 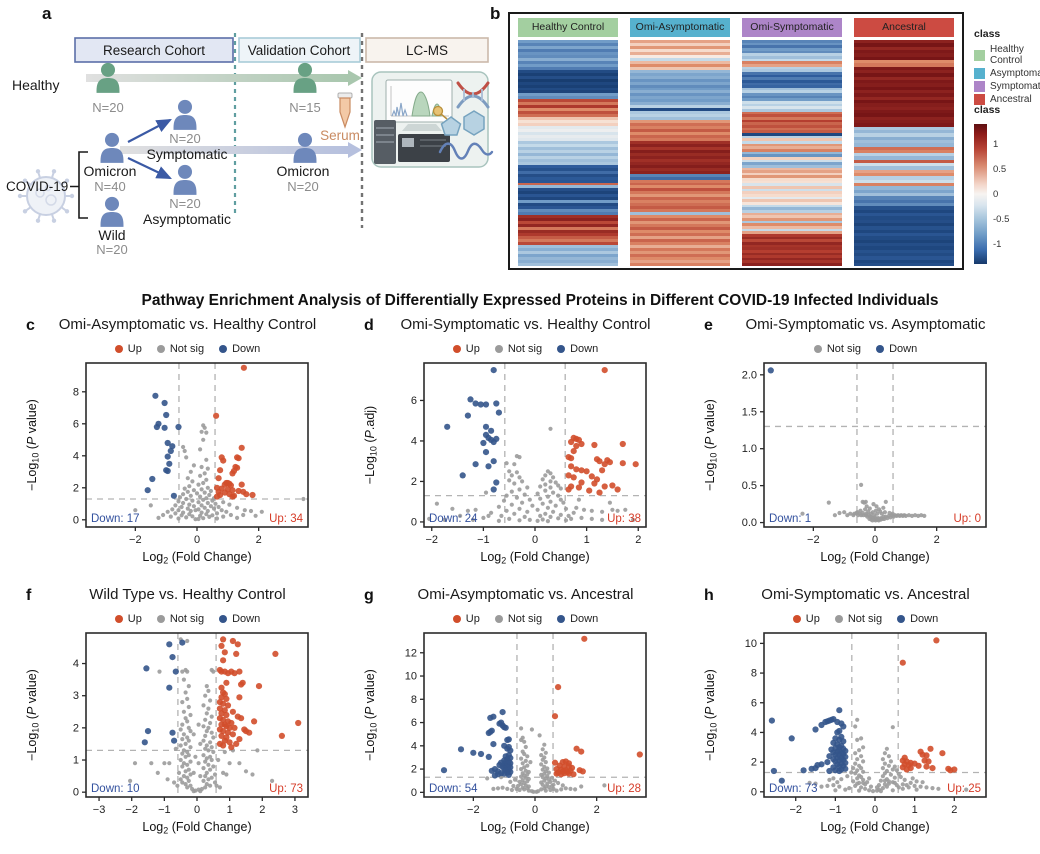 What do you see at coordinates (915, 810) in the screenshot?
I see `x-tick-label: 1` at bounding box center [915, 810].